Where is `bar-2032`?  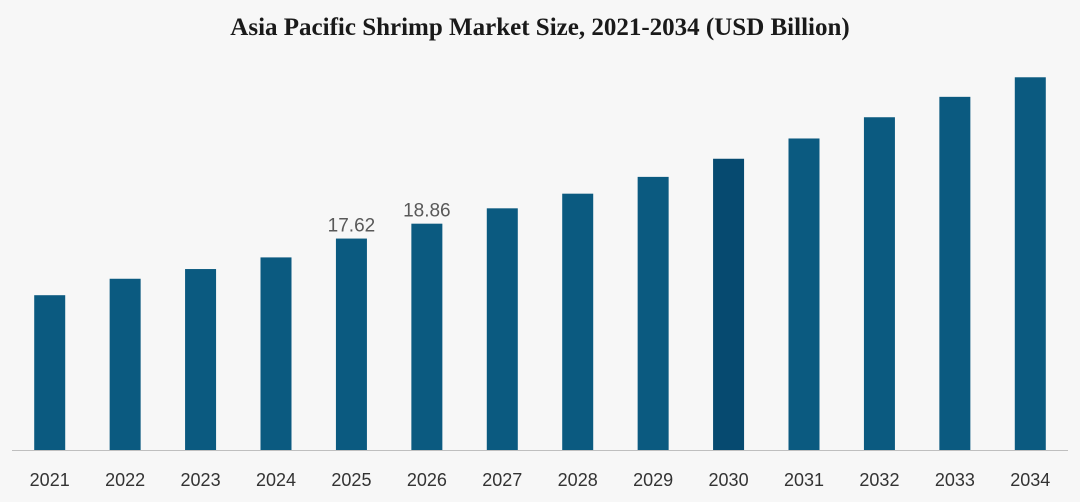 bar-2032 is located at coordinates (879, 284).